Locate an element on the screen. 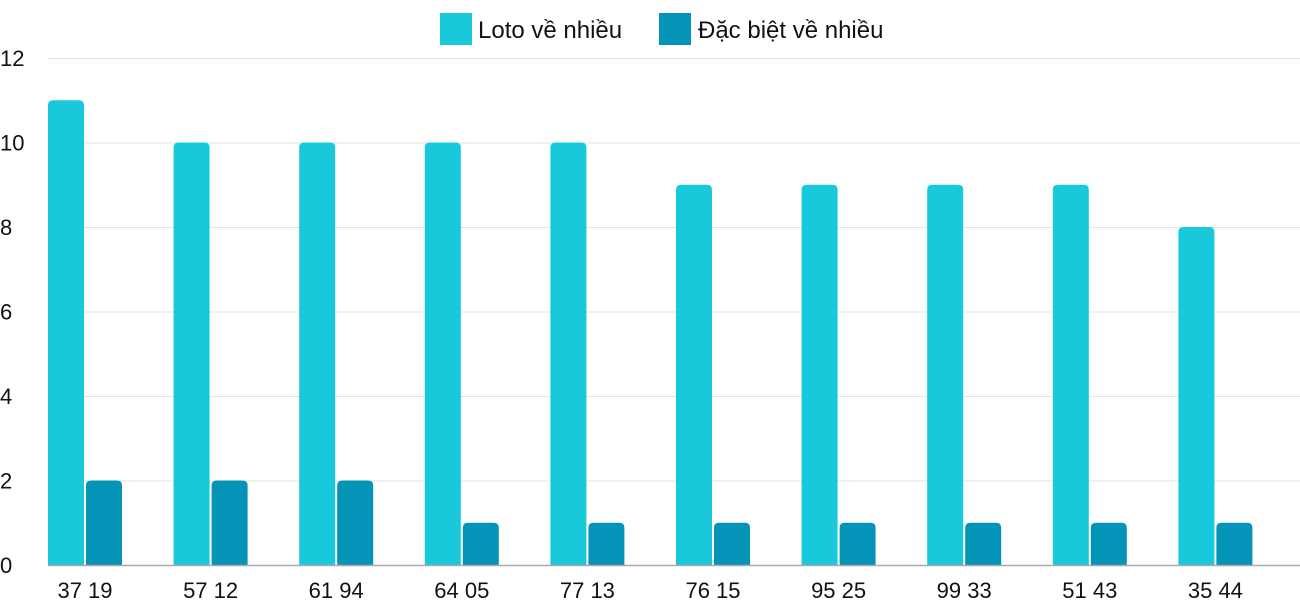 The height and width of the screenshot is (600, 1300). y-tick-label: 8 is located at coordinates (6, 227).